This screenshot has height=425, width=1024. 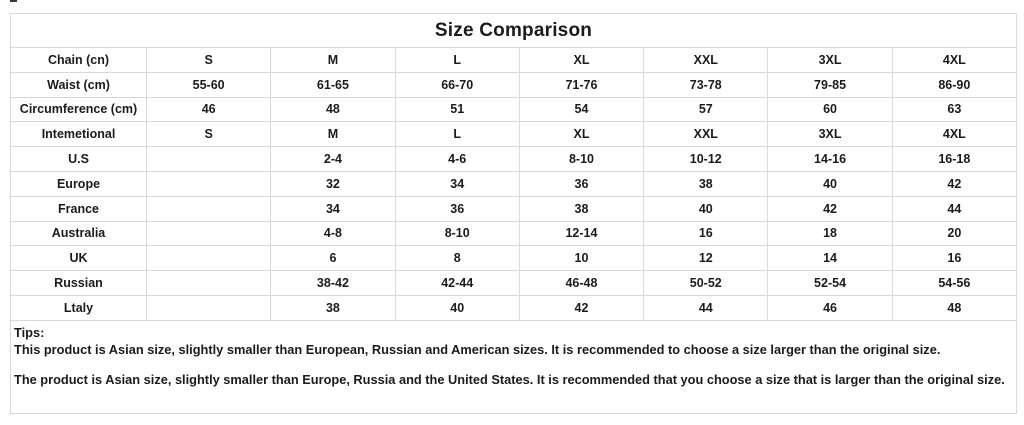 I want to click on size-cell: 3XL, so click(x=830, y=60).